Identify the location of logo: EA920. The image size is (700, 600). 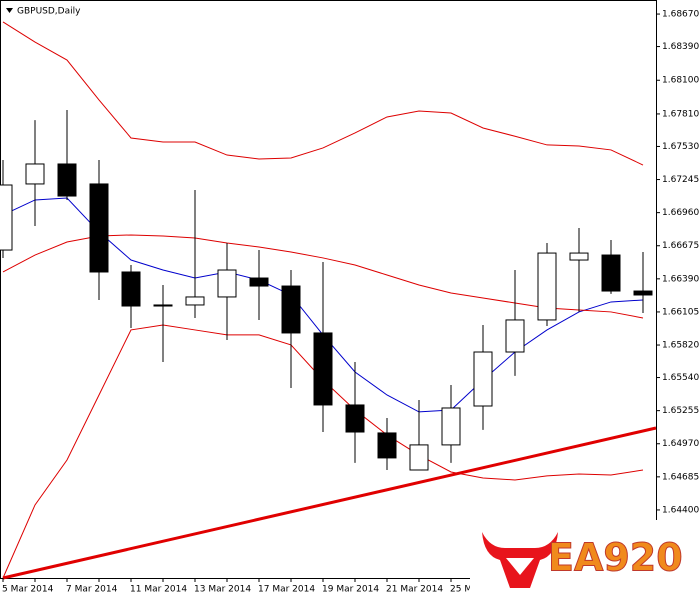
(585, 560).